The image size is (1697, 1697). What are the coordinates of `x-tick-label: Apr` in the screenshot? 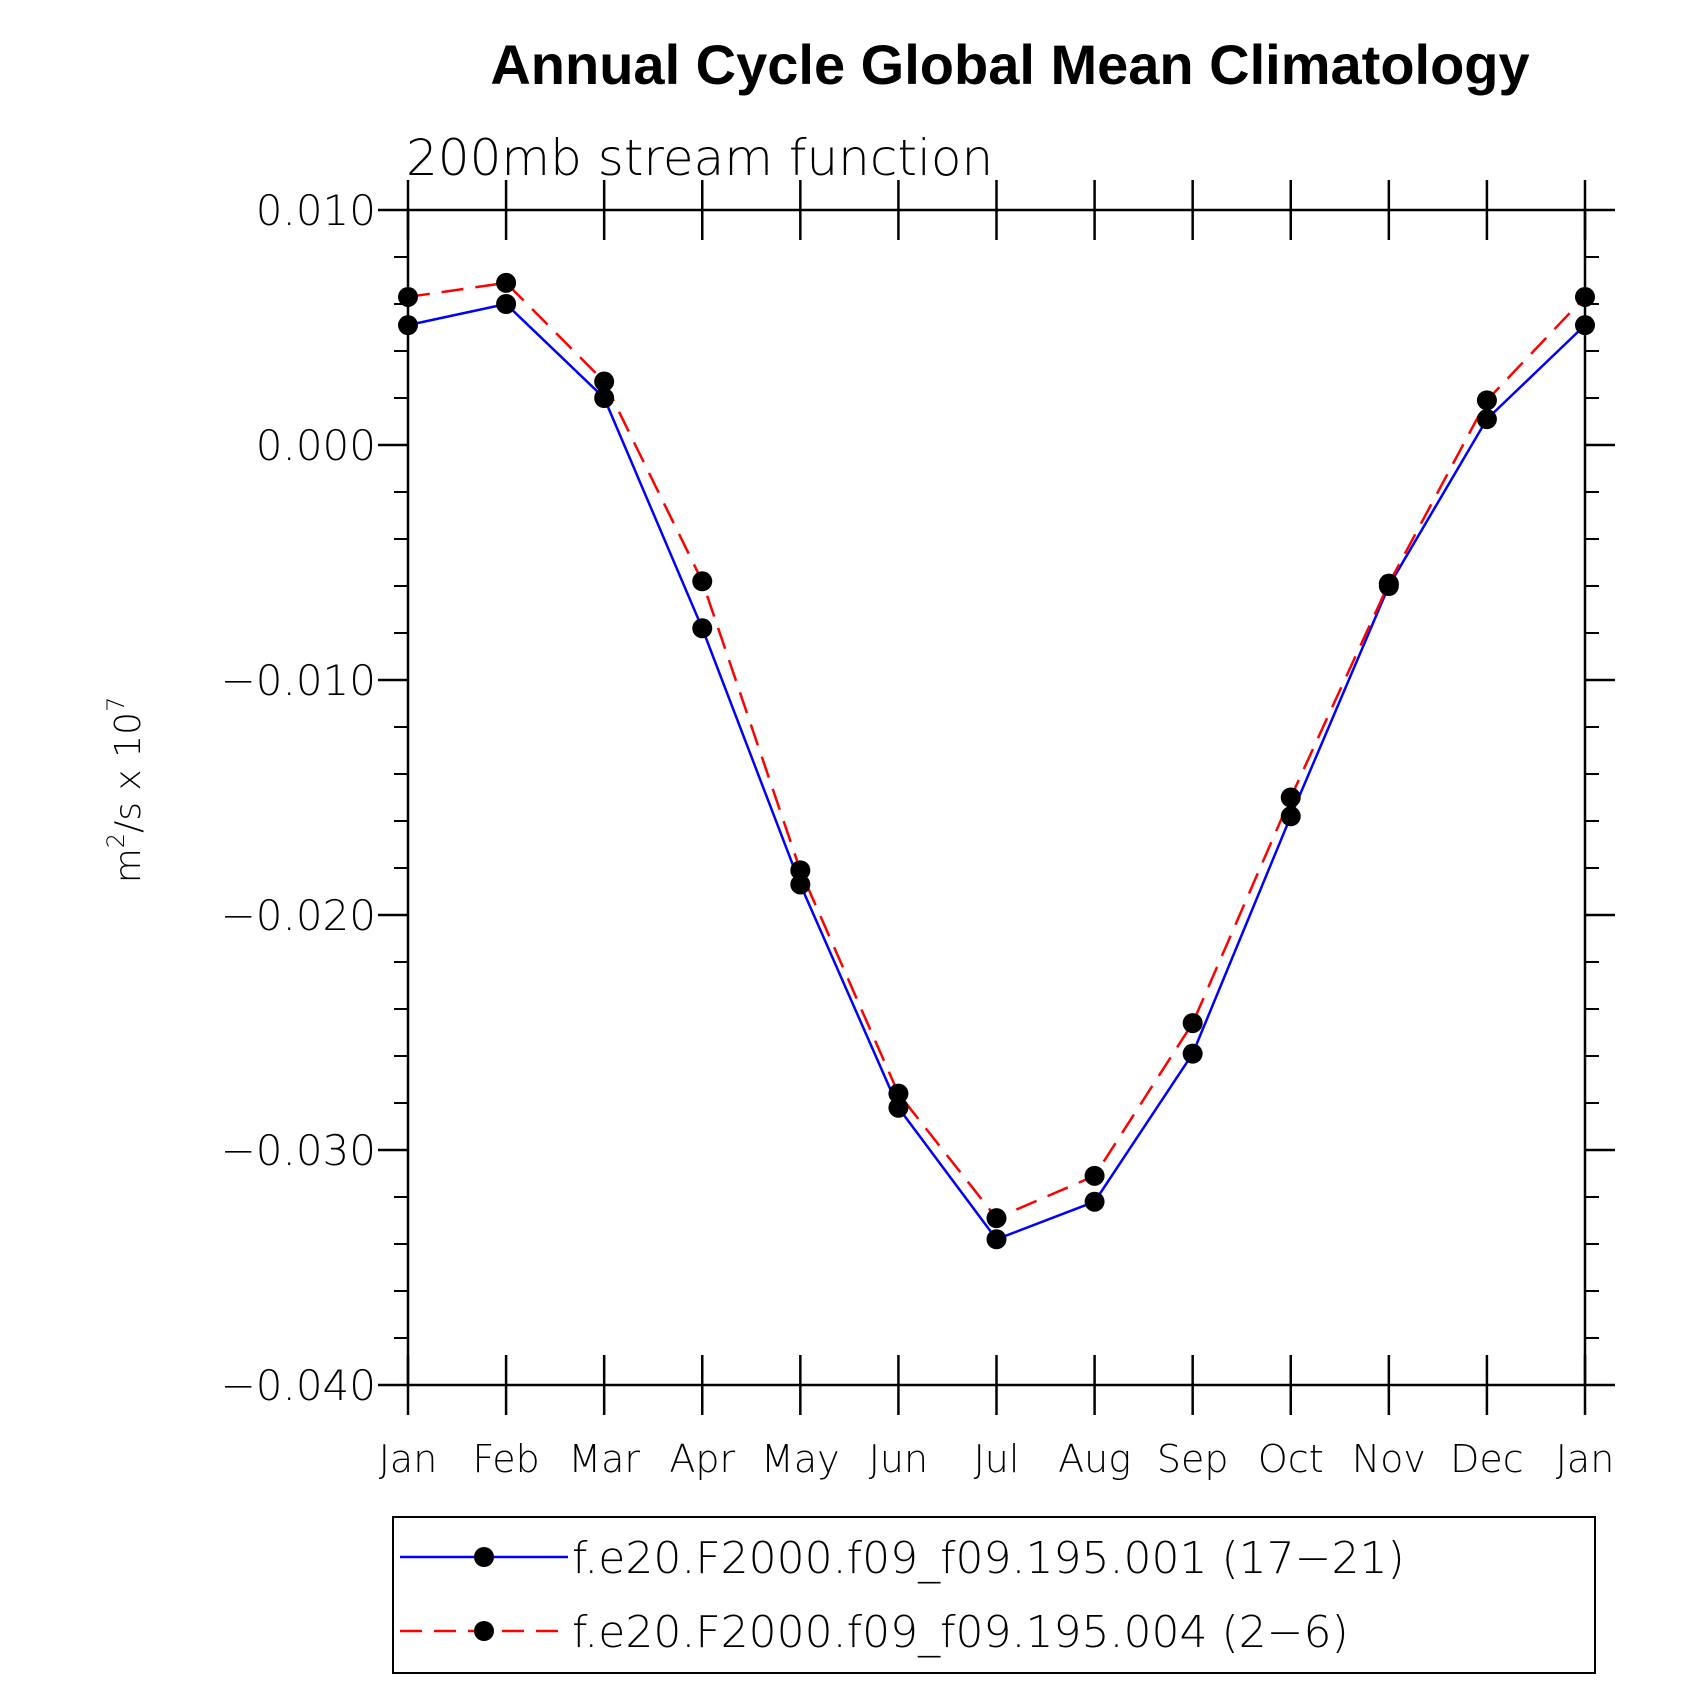 It's located at (702, 1459).